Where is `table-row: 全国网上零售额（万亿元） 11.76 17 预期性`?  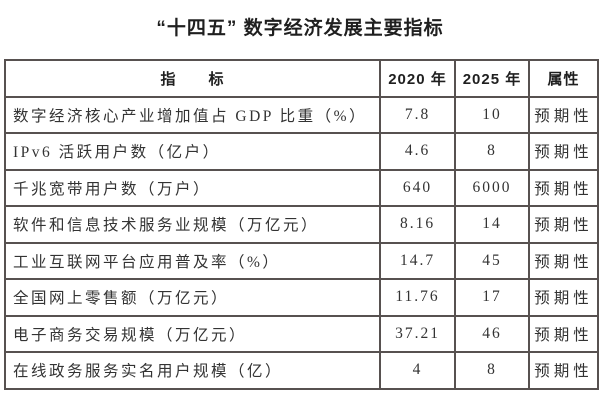
table-row: 全国网上零售额（万亿元） 11.76 17 预期性 is located at coordinates (301, 297).